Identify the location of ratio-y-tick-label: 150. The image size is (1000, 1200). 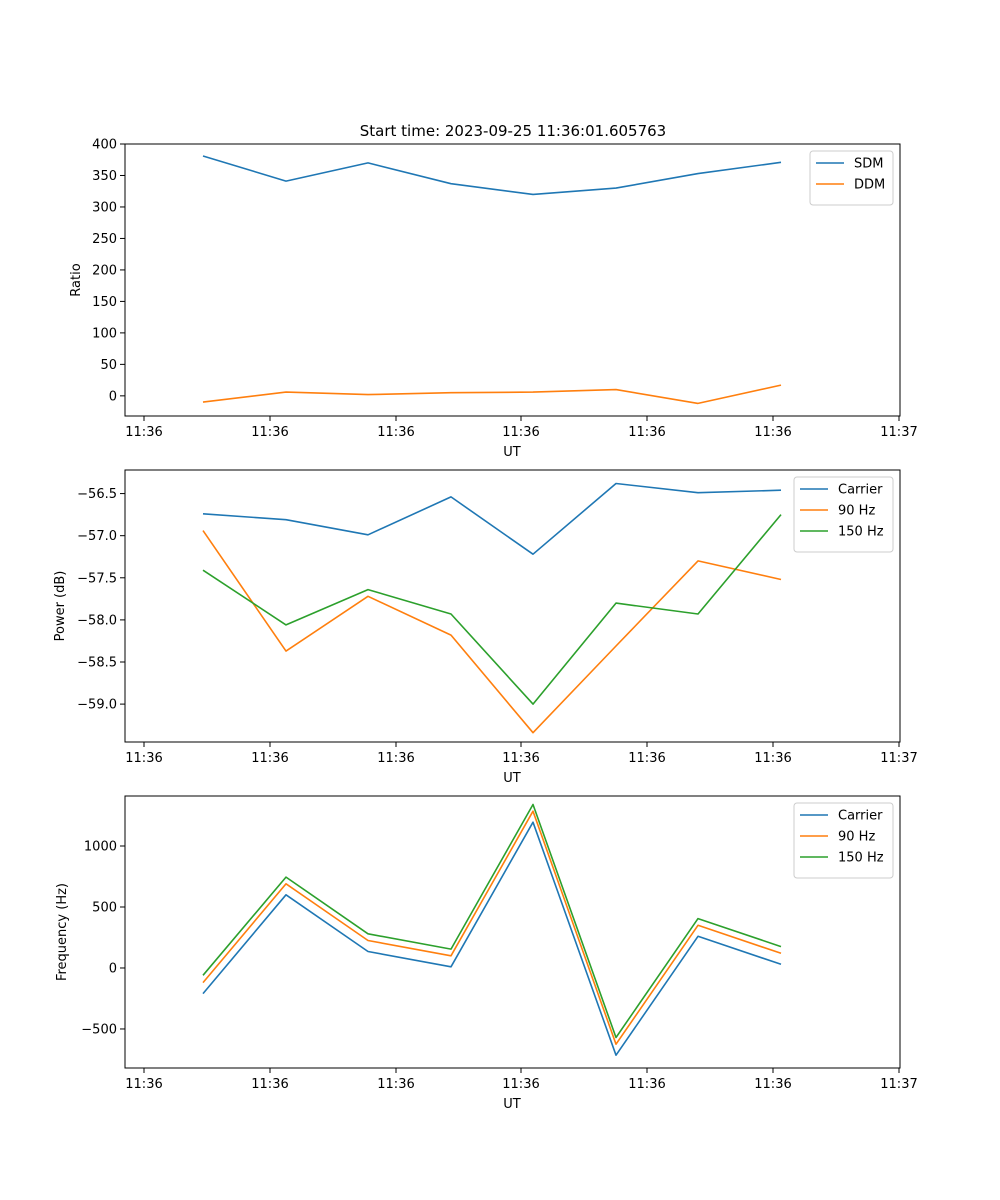
(104, 302).